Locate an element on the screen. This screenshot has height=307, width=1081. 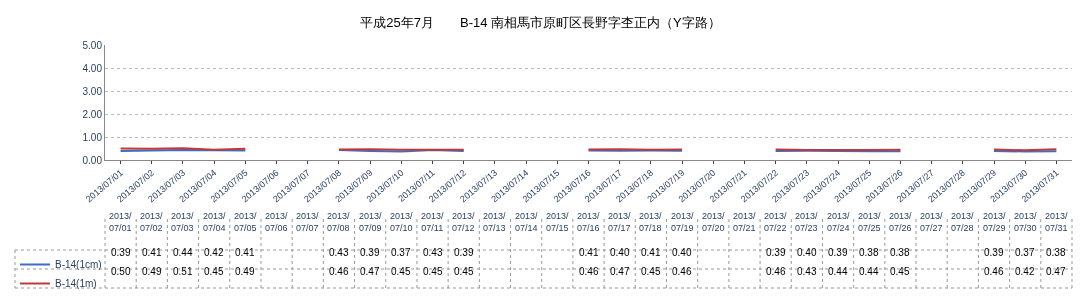
category-label: 2013/07/01 is located at coordinates (120, 222).